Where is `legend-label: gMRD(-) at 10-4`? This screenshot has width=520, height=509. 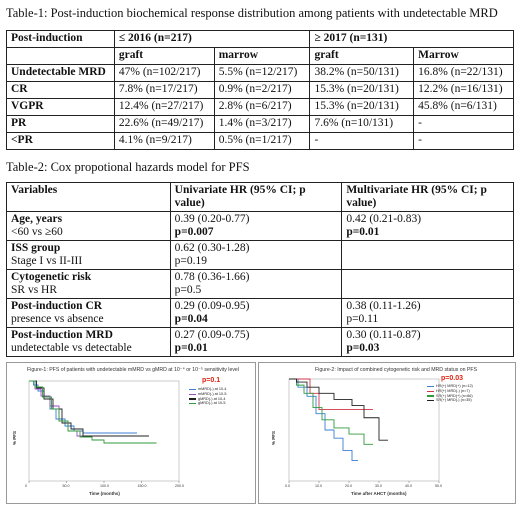
legend-label: gMRD(-) at 10-4 is located at coordinates (212, 398).